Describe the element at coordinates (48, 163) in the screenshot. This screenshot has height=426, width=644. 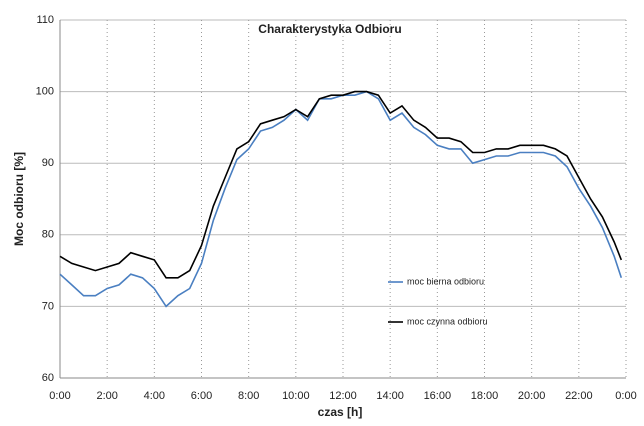
I see `y-tick-label: 90` at that location.